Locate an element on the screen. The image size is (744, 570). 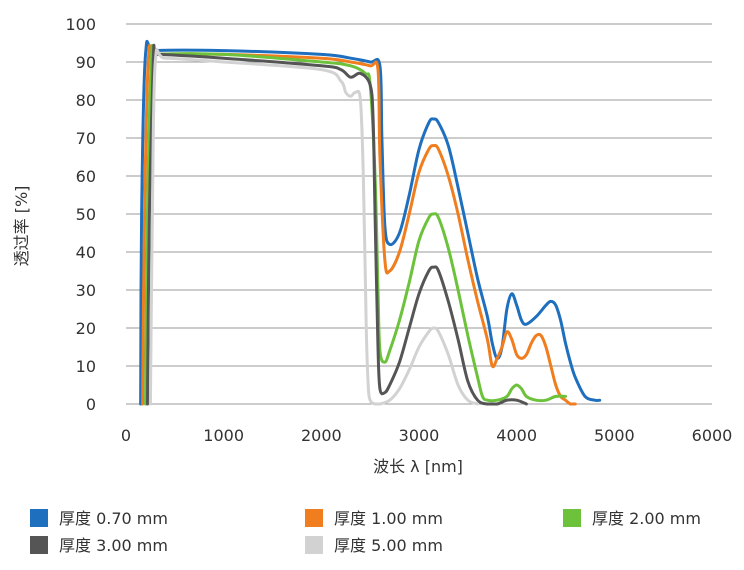
legend-label-1: 厚度 1.00 mm is located at coordinates (388, 518).